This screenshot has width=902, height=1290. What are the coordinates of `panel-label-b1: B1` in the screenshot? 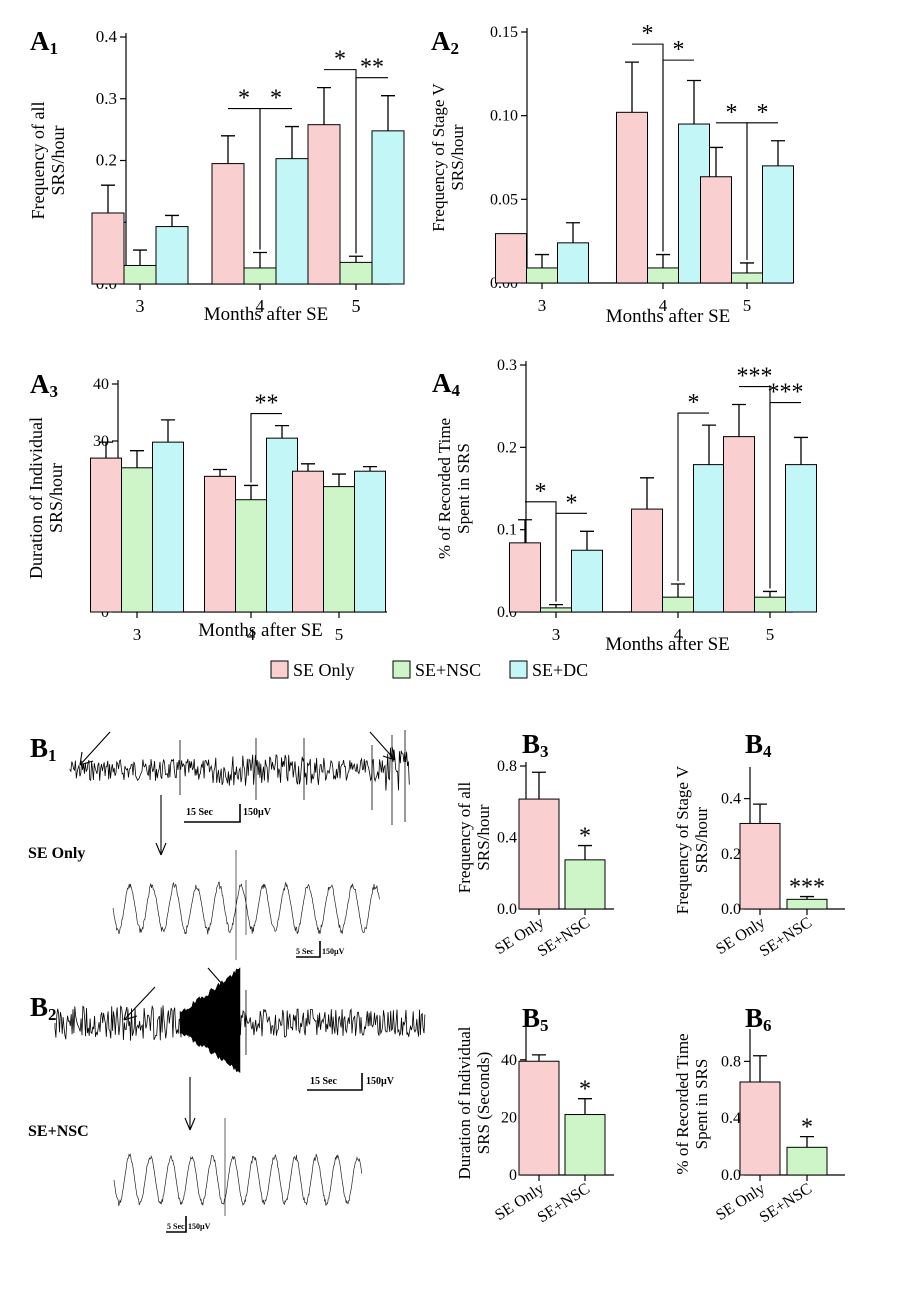 It's located at (43, 749).